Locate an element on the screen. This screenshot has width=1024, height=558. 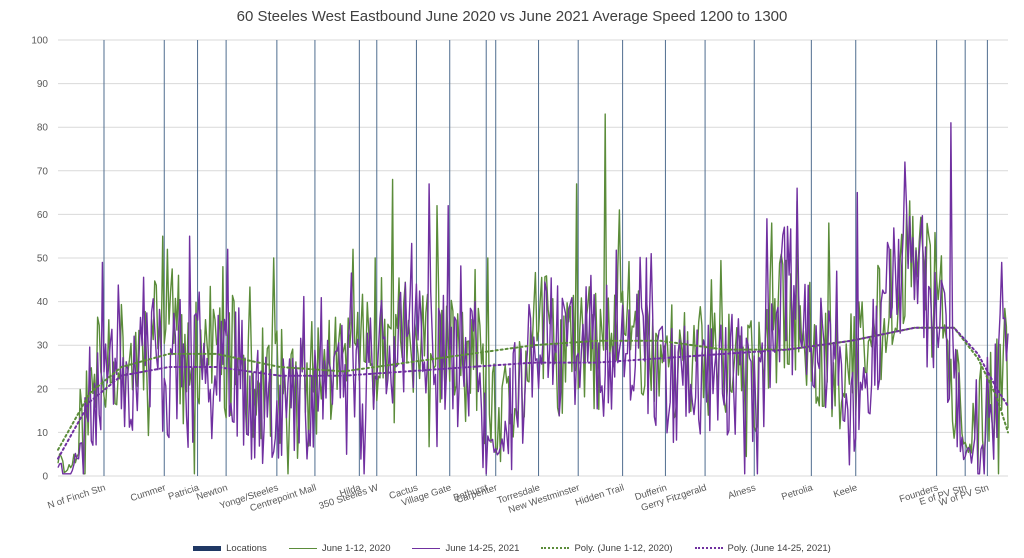
y-tick-label-80: 80 is located at coordinates (43, 128).